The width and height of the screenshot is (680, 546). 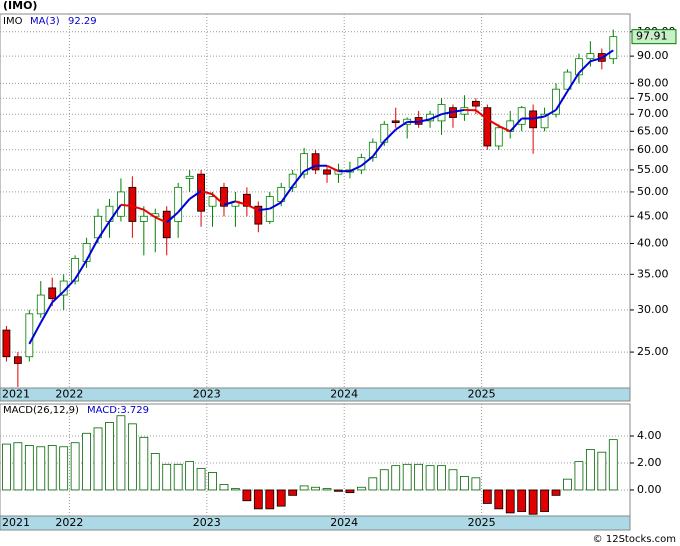 What do you see at coordinates (653, 55) in the screenshot?
I see `y-tick-label: 90.00` at bounding box center [653, 55].